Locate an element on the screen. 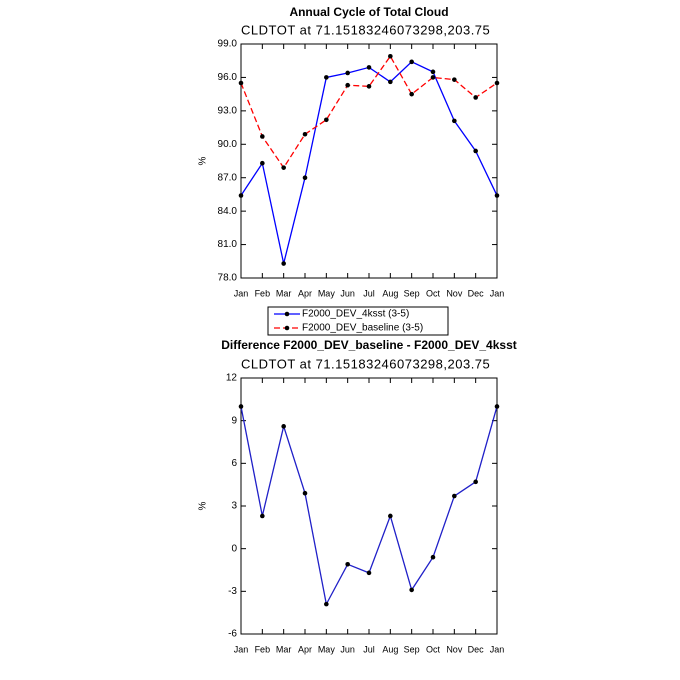 The width and height of the screenshot is (680, 680). plot-frame is located at coordinates (369, 506).